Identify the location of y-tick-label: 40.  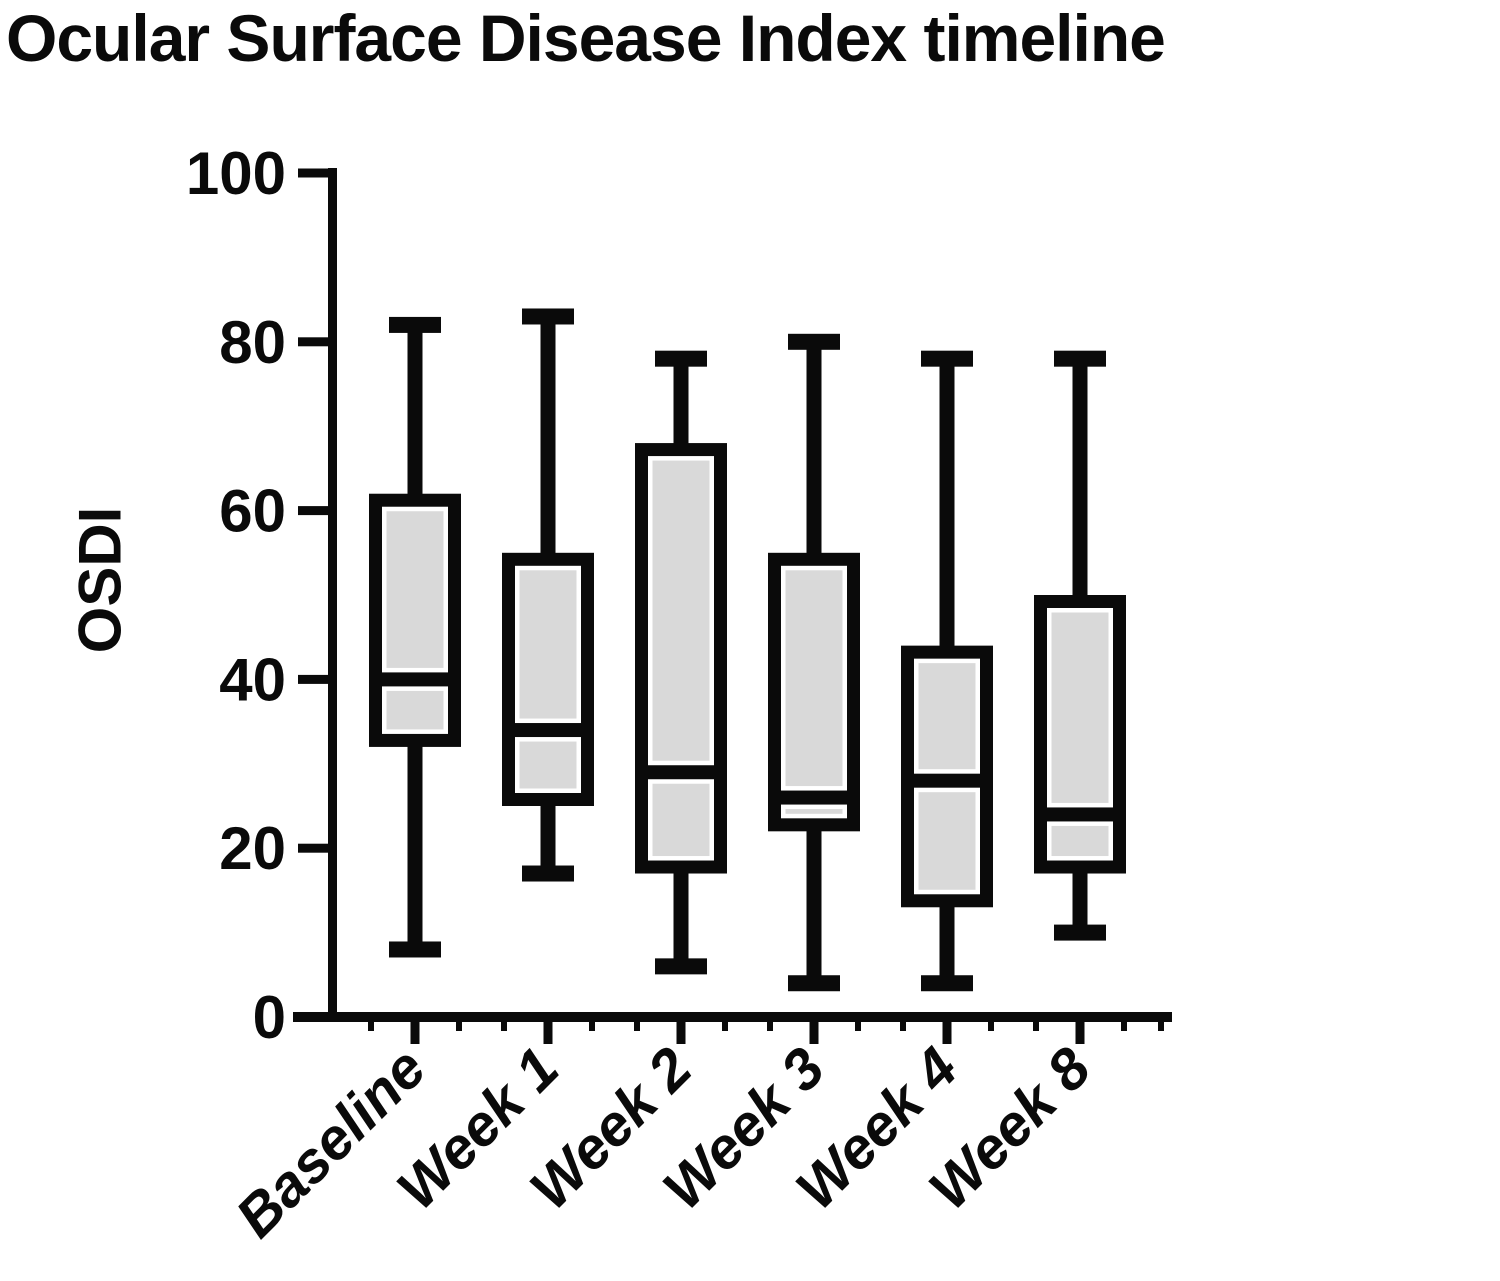
(252, 679).